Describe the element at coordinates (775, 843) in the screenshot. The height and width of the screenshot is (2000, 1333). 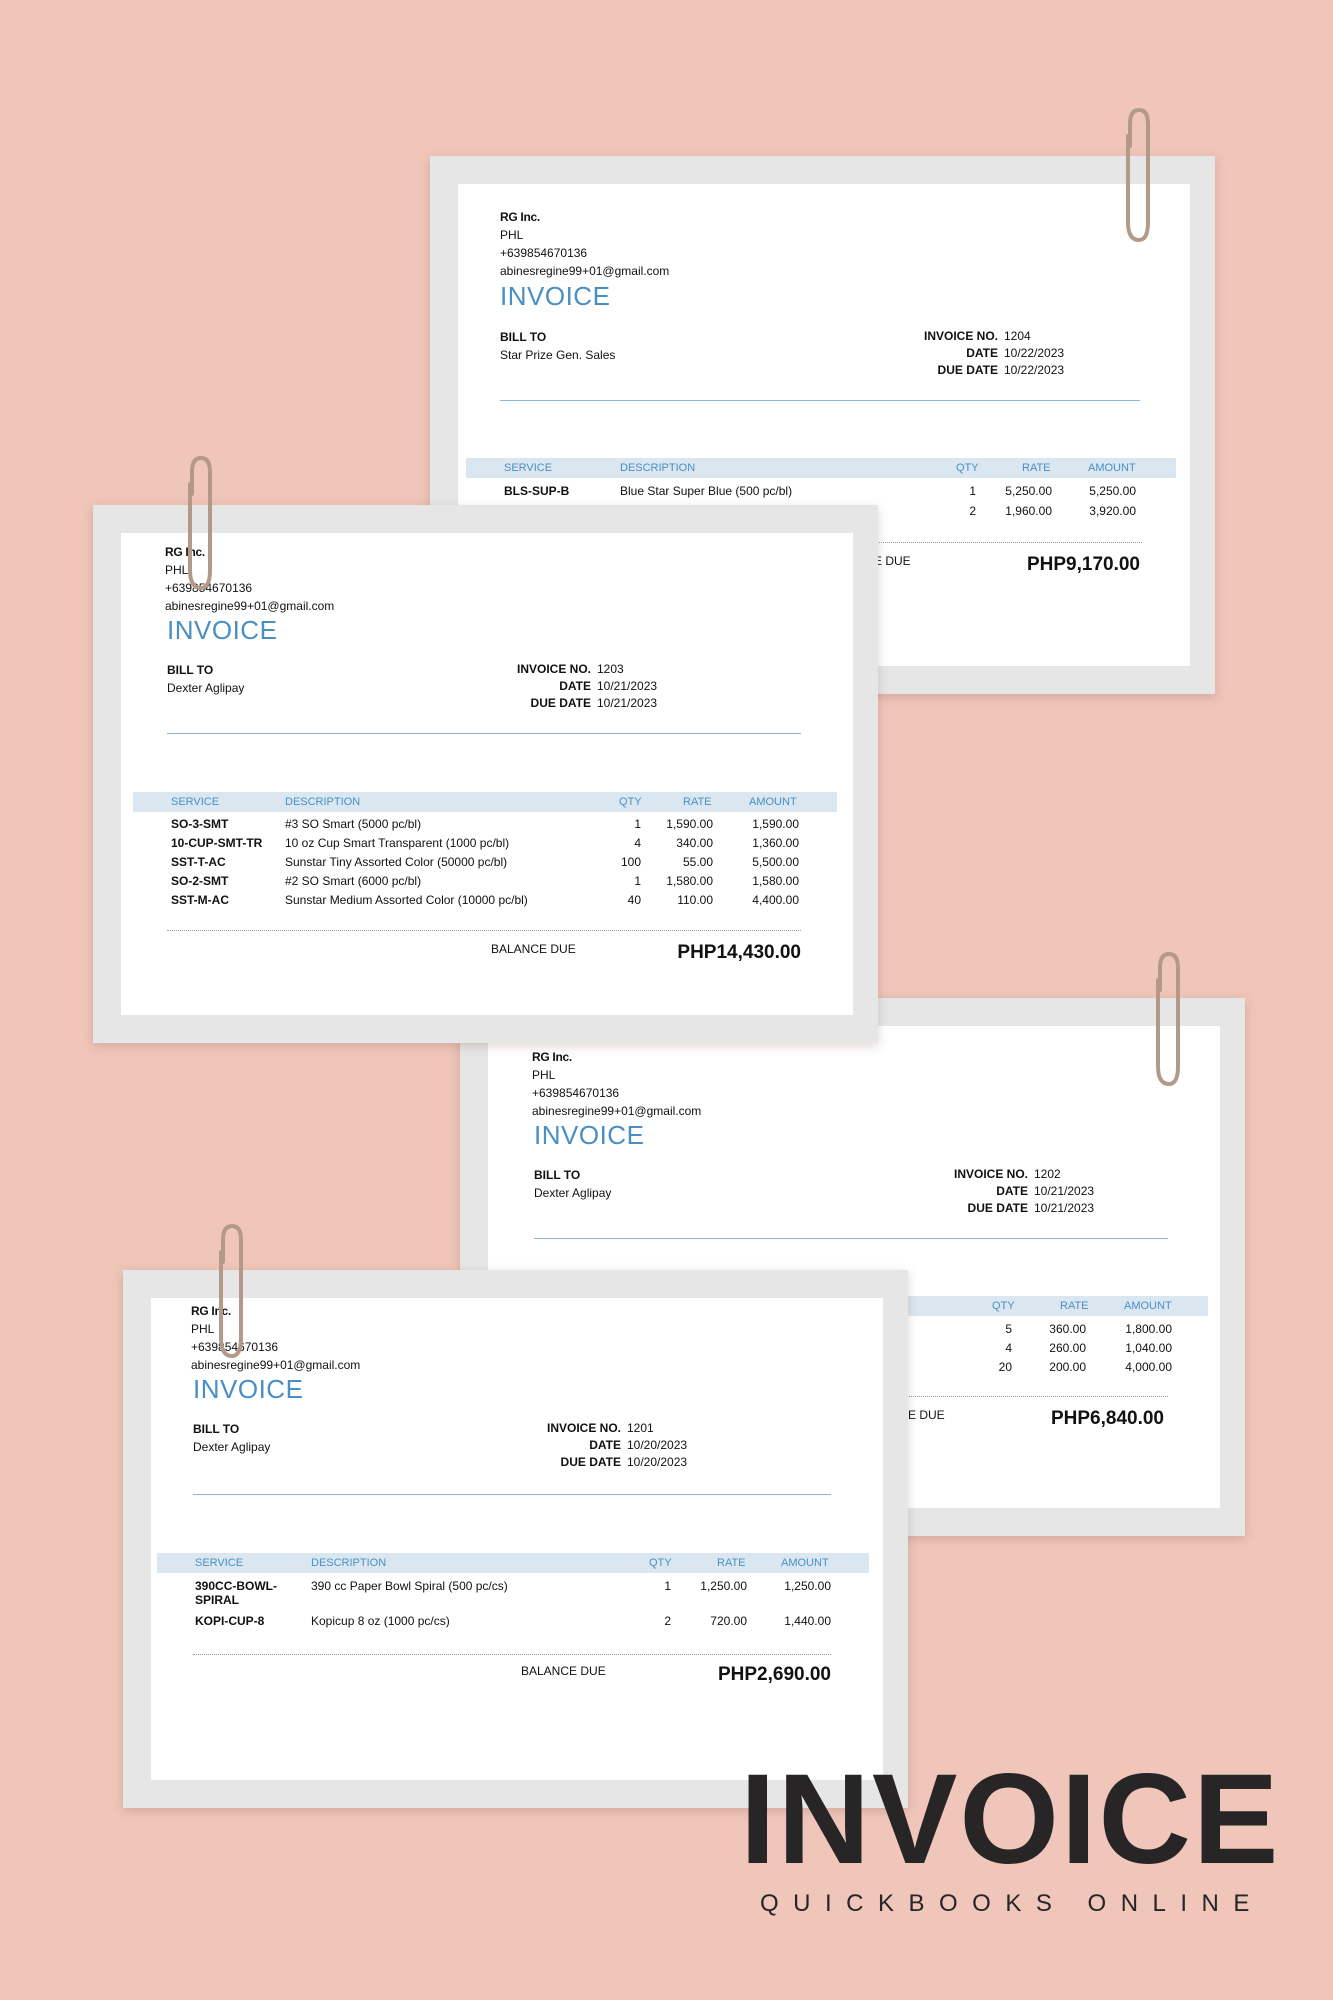
I see `row-amount: 1,360.00` at that location.